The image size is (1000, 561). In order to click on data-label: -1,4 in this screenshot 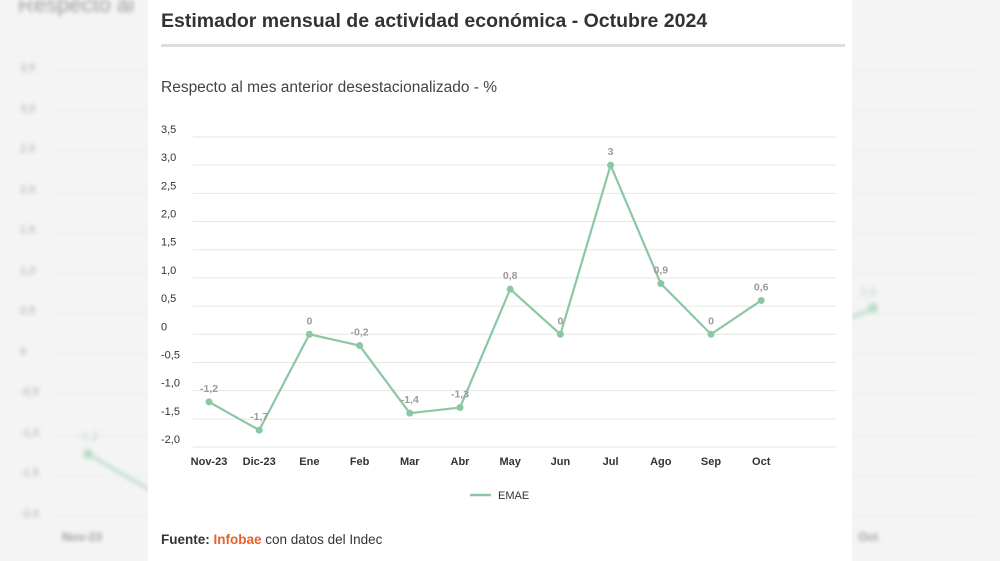, I will do `click(410, 400)`.